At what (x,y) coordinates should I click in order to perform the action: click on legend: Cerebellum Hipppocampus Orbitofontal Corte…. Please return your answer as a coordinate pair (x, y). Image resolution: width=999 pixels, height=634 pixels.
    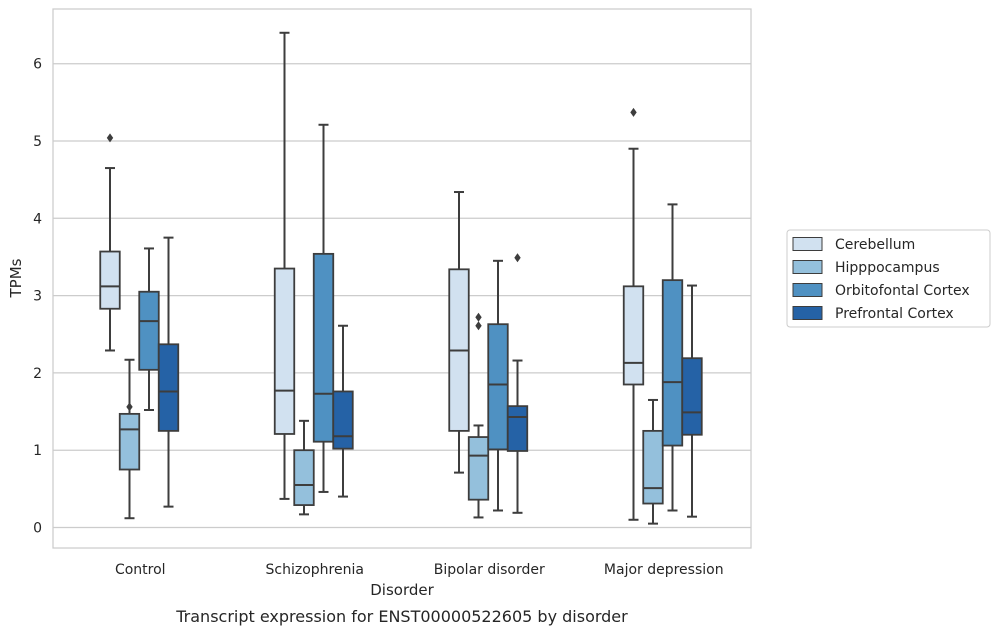
    Looking at the image, I should click on (888, 278).